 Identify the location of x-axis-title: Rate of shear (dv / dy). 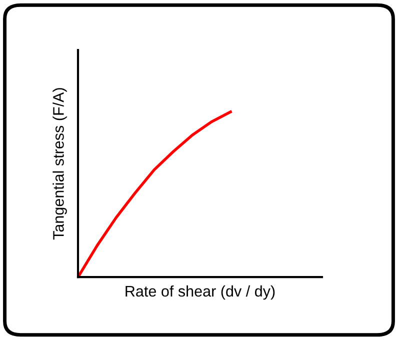
(200, 292).